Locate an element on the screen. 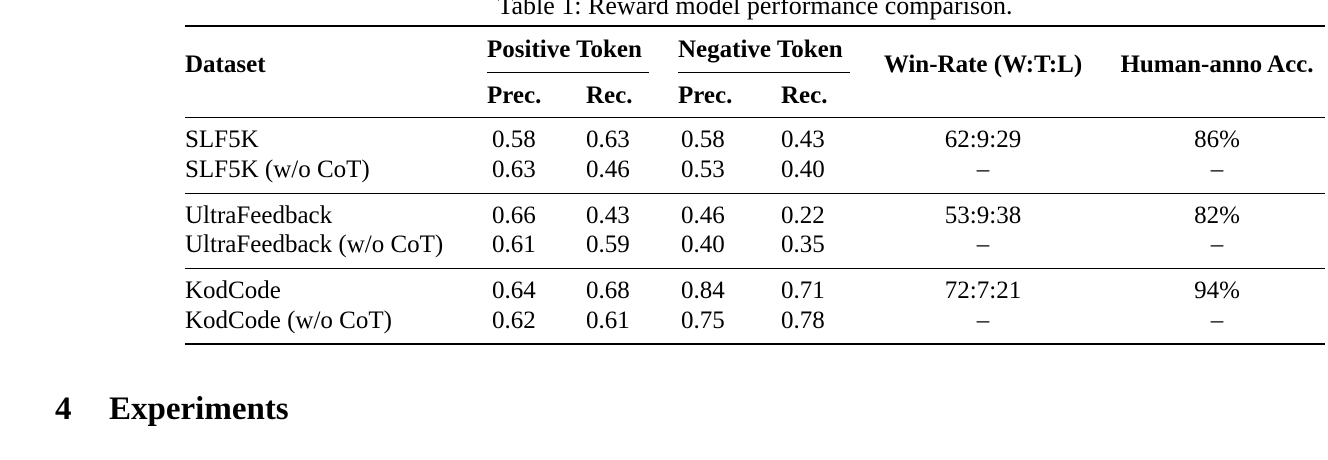  cell-dataset: UltraFeedback is located at coordinates (259, 215).